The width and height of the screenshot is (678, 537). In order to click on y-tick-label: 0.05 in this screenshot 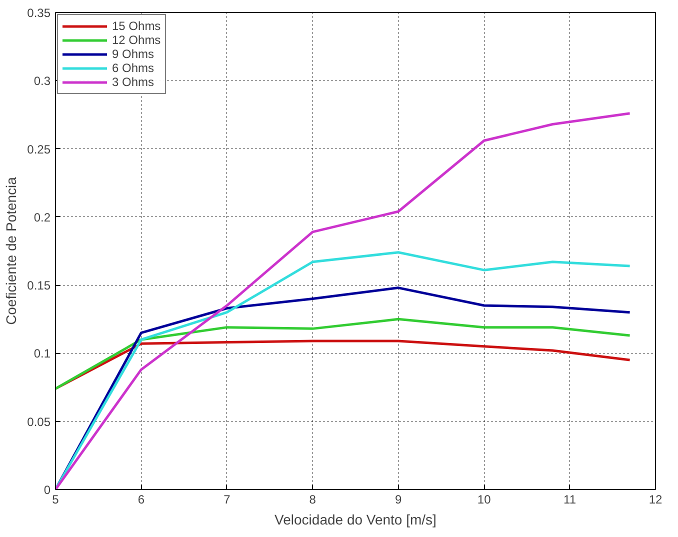, I will do `click(39, 421)`.